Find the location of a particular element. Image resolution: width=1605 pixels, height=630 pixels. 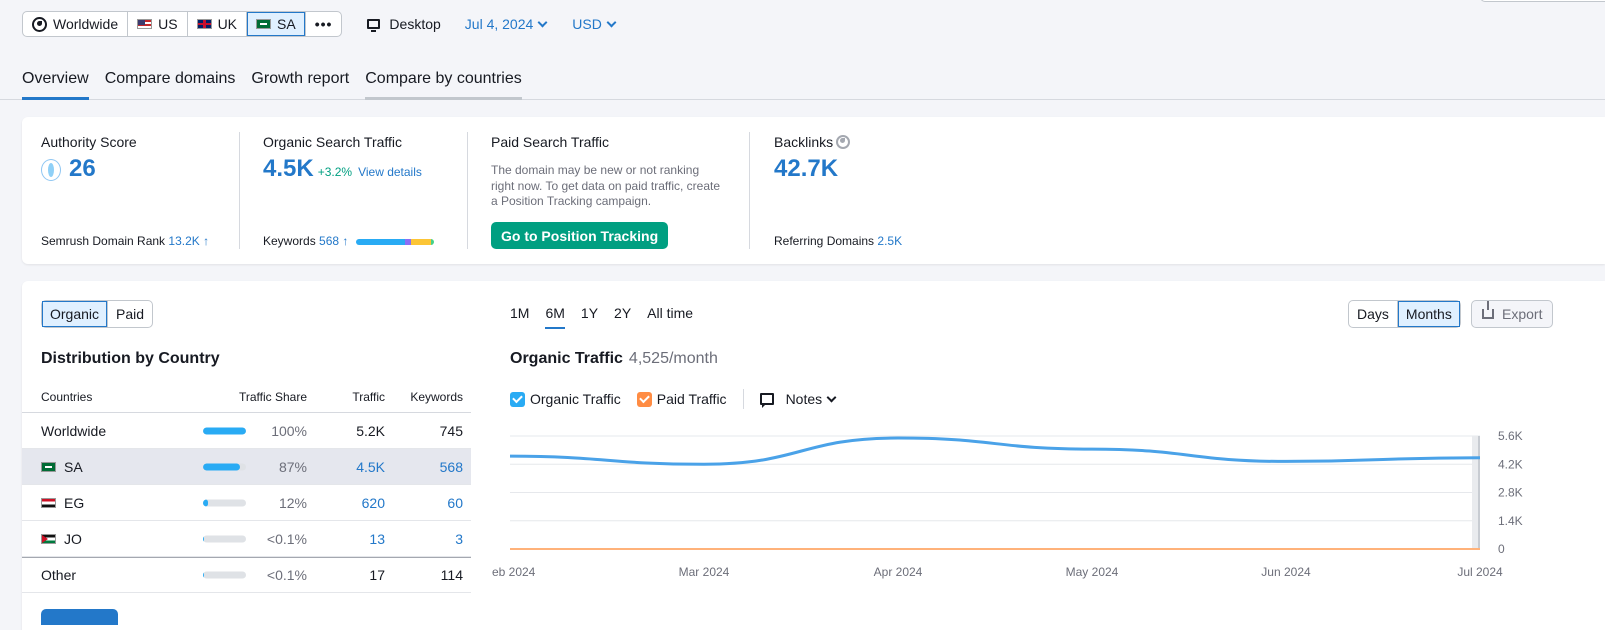

chart-legend: Organic Traffic Paid Traffic Notes is located at coordinates (680, 399).